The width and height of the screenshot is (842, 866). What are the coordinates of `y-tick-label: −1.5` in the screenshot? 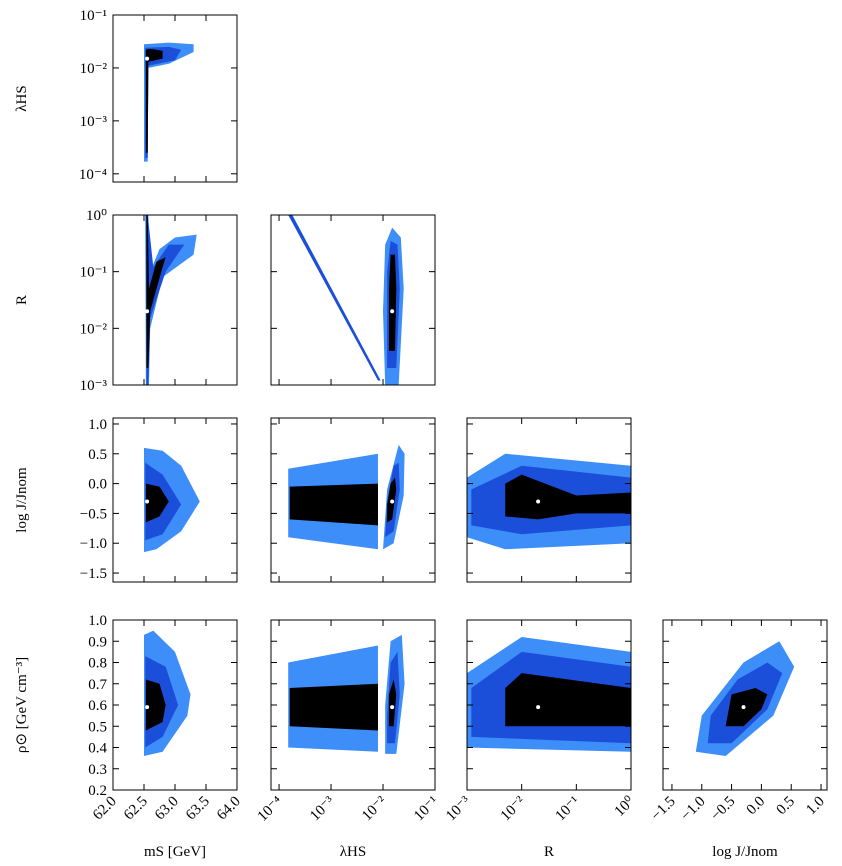 It's located at (93, 574).